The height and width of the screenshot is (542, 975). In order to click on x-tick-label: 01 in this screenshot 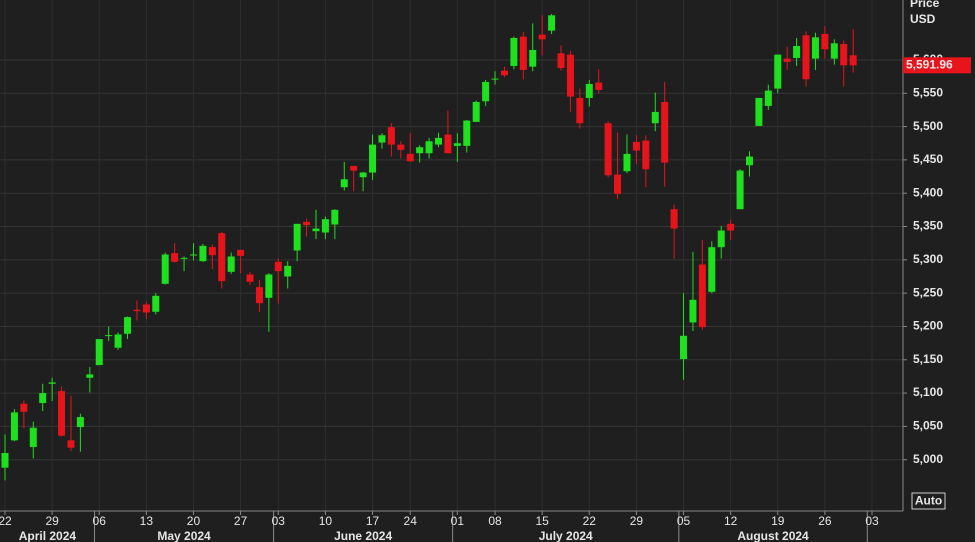, I will do `click(458, 521)`.